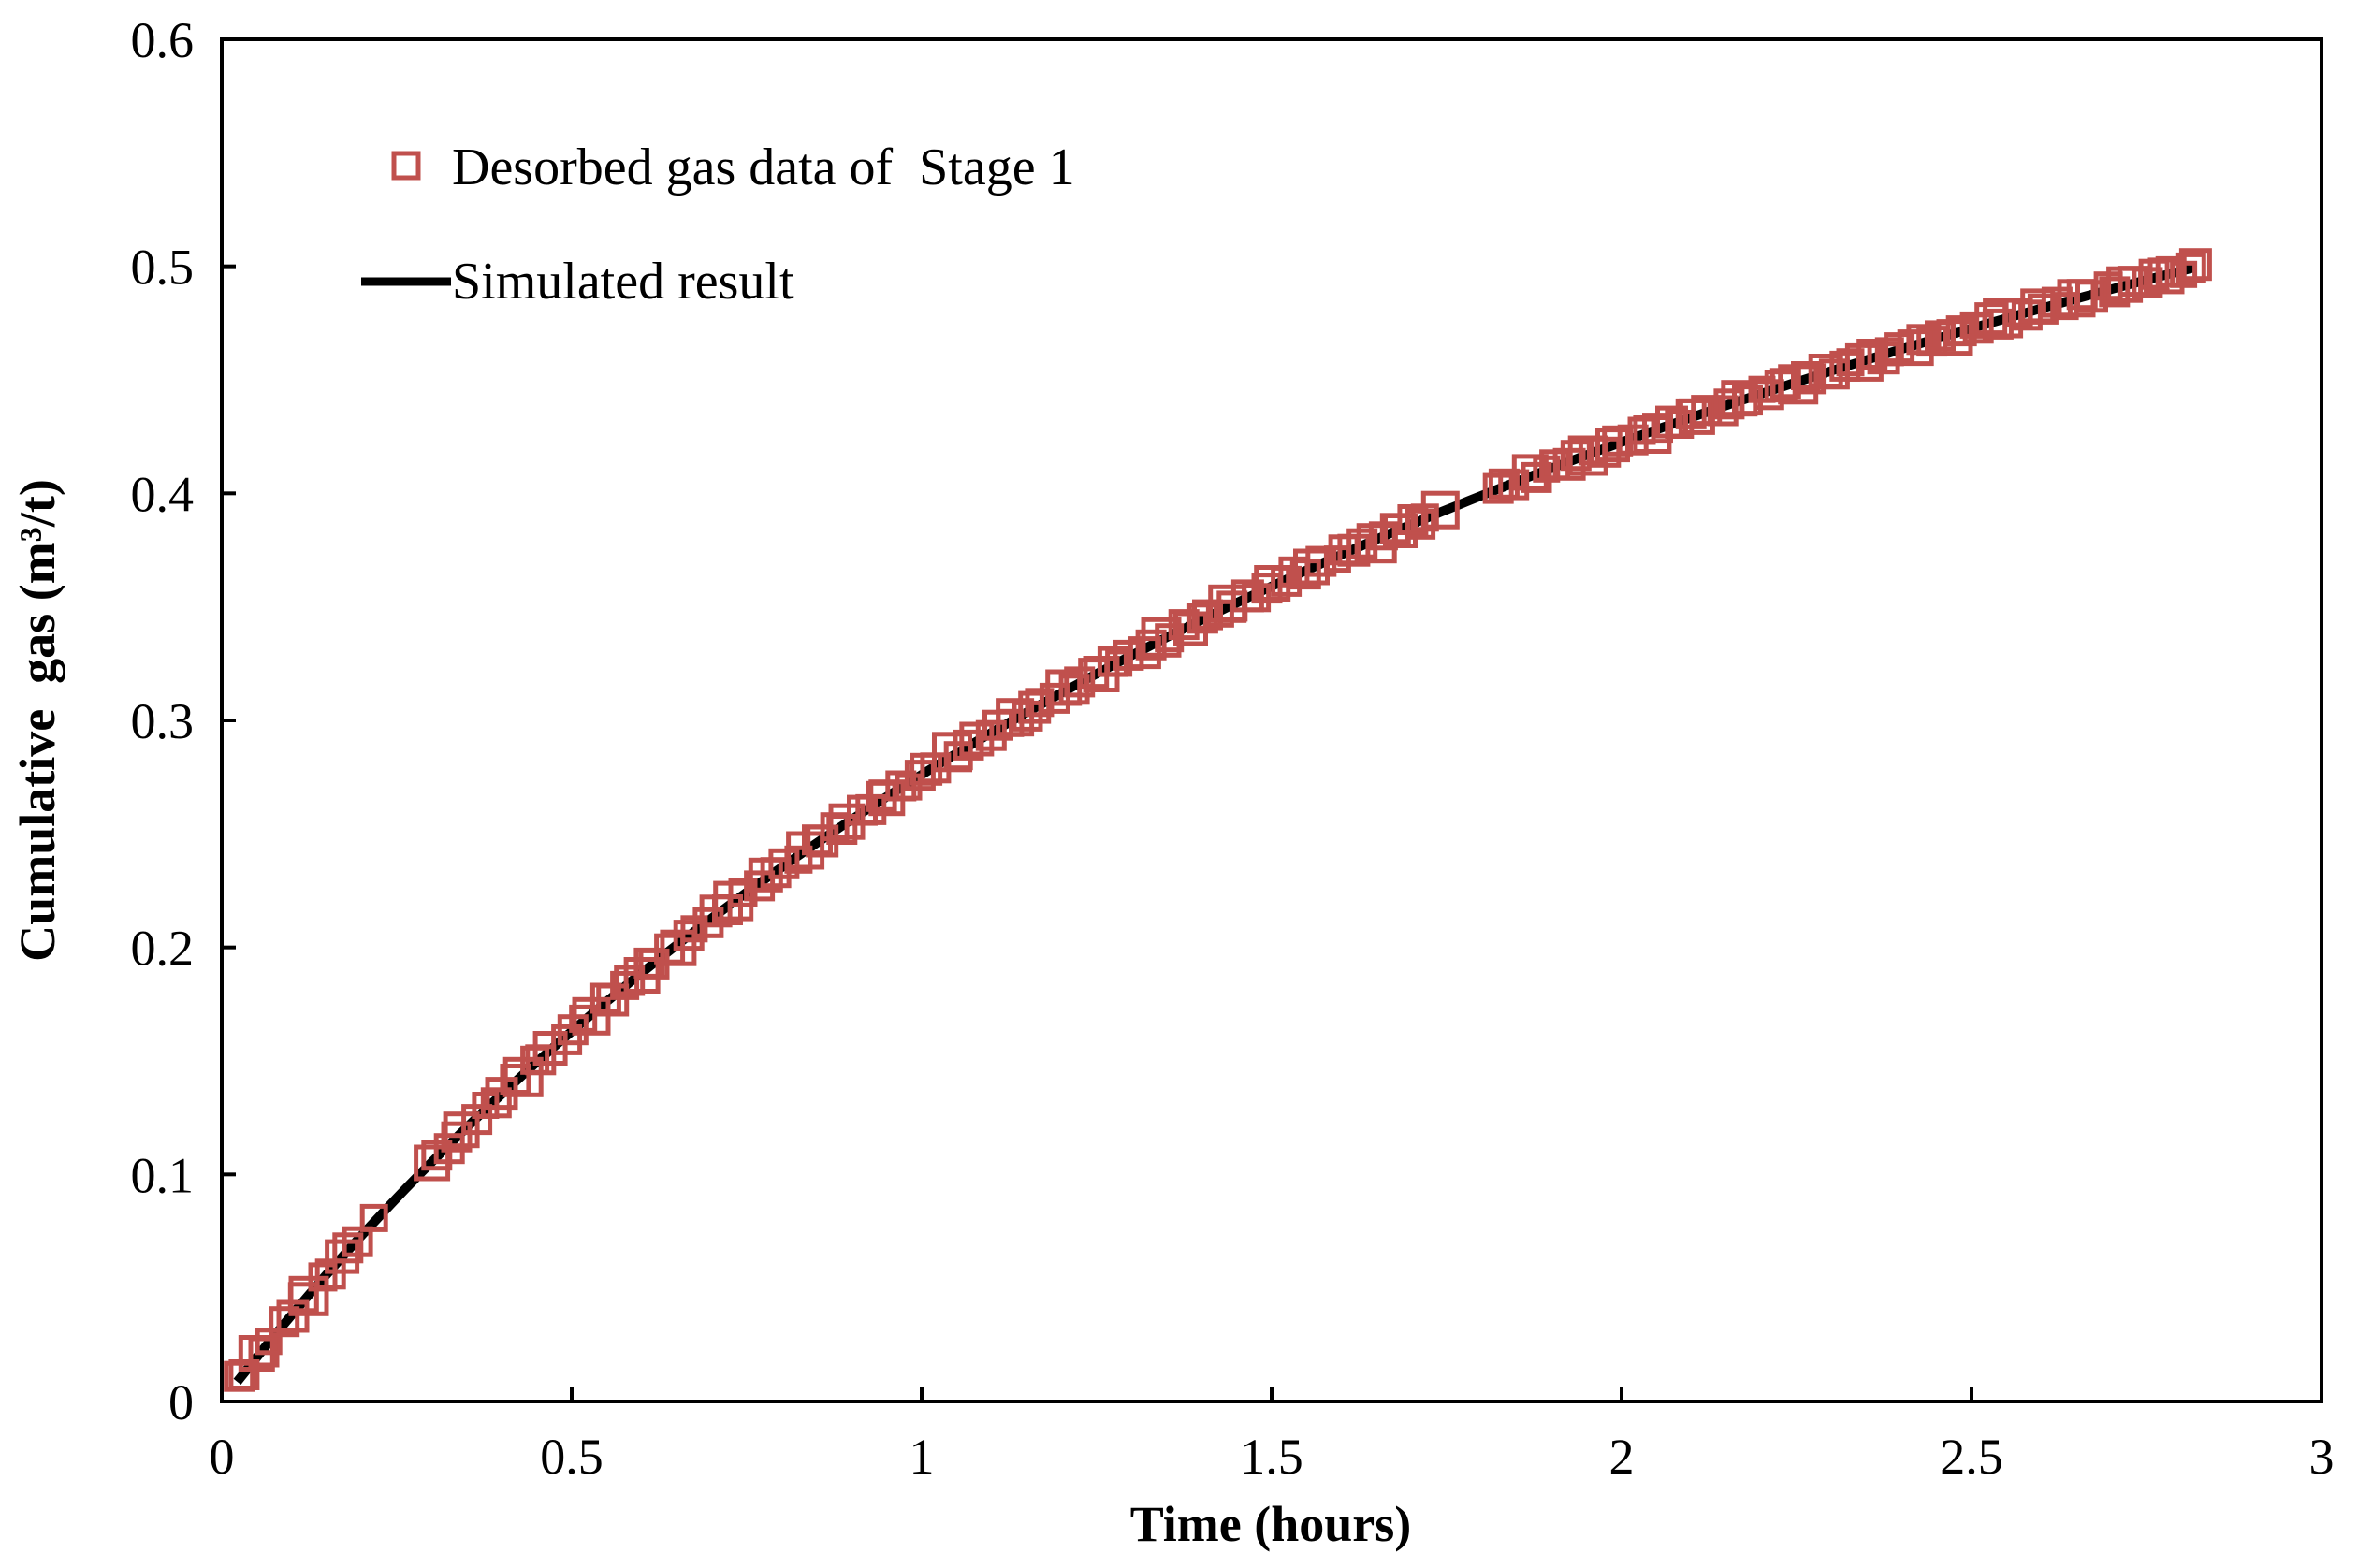 The image size is (2358, 1568). I want to click on y-tick-label: 0.4, so click(163, 494).